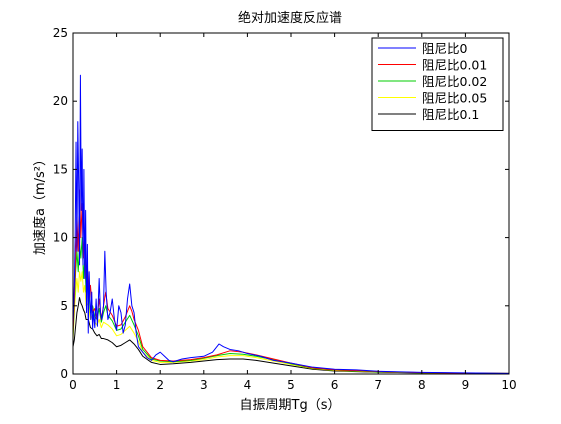 The height and width of the screenshot is (424, 561). What do you see at coordinates (454, 81) in the screenshot?
I see `legend-label-2: 阻尼比0.02` at bounding box center [454, 81].